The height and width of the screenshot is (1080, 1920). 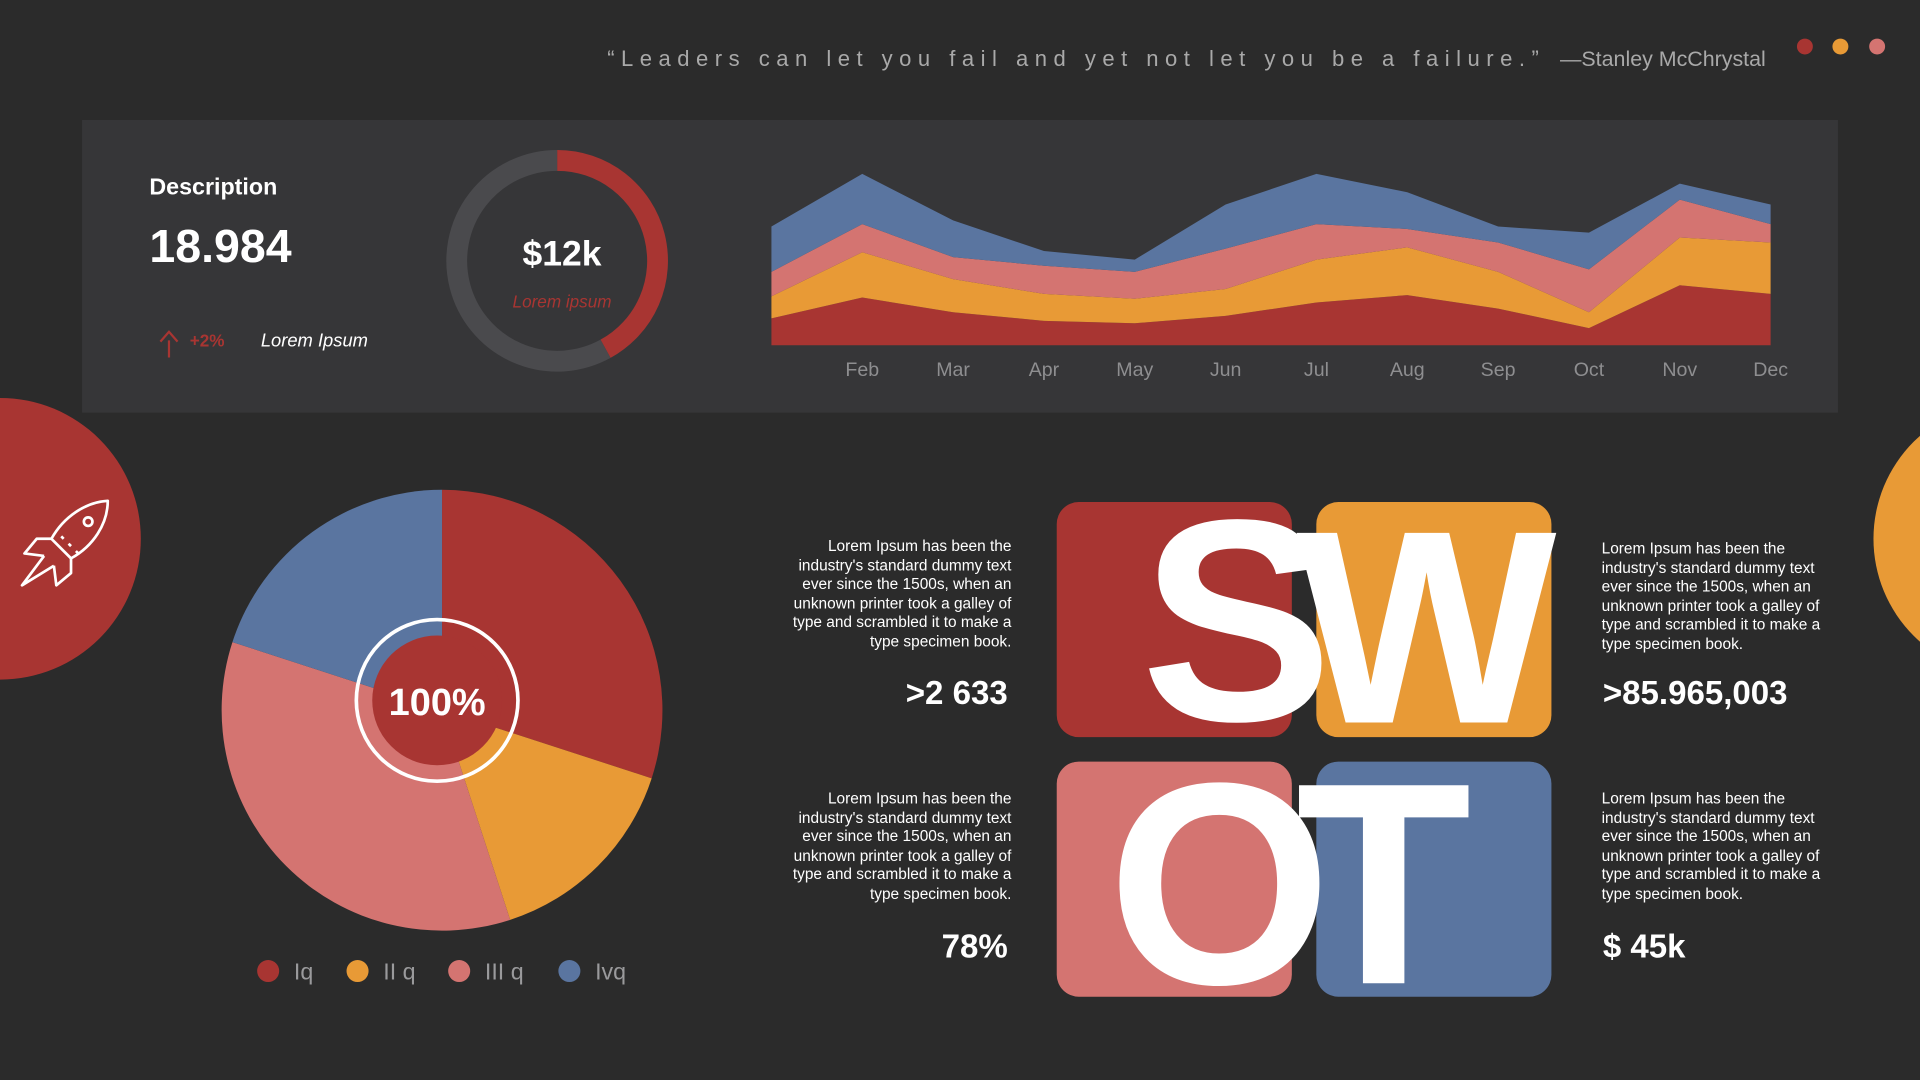 I want to click on swot-letter: S, so click(x=1237, y=620).